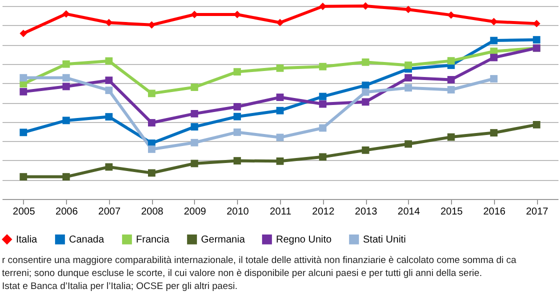 Image resolution: width=560 pixels, height=293 pixels. What do you see at coordinates (153, 240) in the screenshot?
I see `legend-label: Francia` at bounding box center [153, 240].